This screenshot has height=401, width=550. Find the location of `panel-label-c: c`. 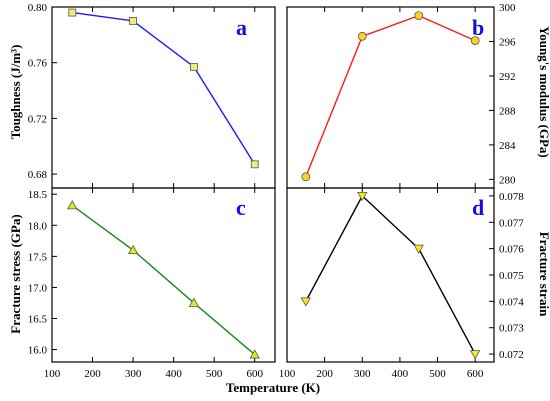

panel-label-c: c is located at coordinates (241, 207).